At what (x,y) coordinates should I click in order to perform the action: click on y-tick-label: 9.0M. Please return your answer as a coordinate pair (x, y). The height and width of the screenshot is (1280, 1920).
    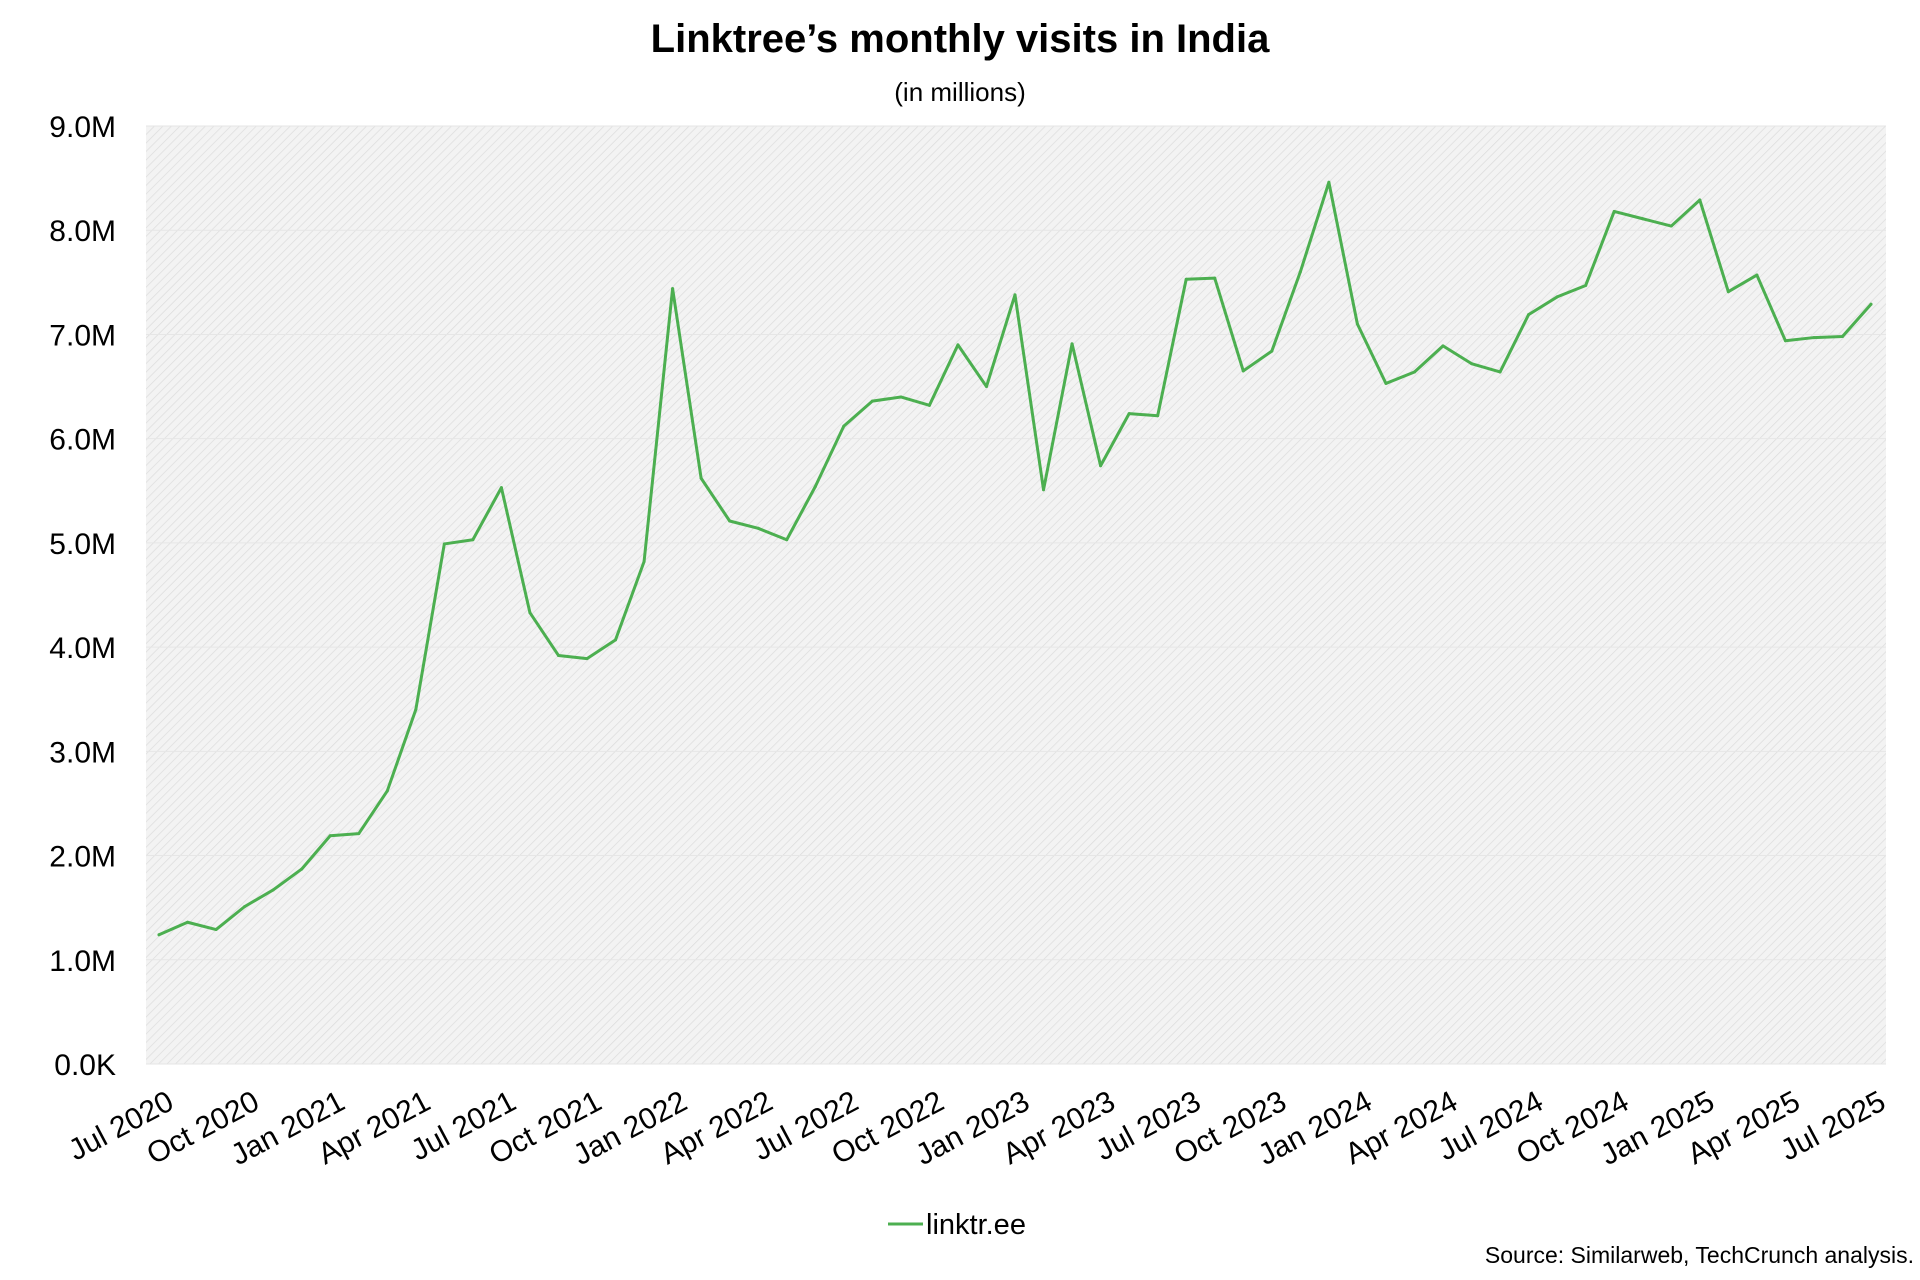
    Looking at the image, I should click on (82, 127).